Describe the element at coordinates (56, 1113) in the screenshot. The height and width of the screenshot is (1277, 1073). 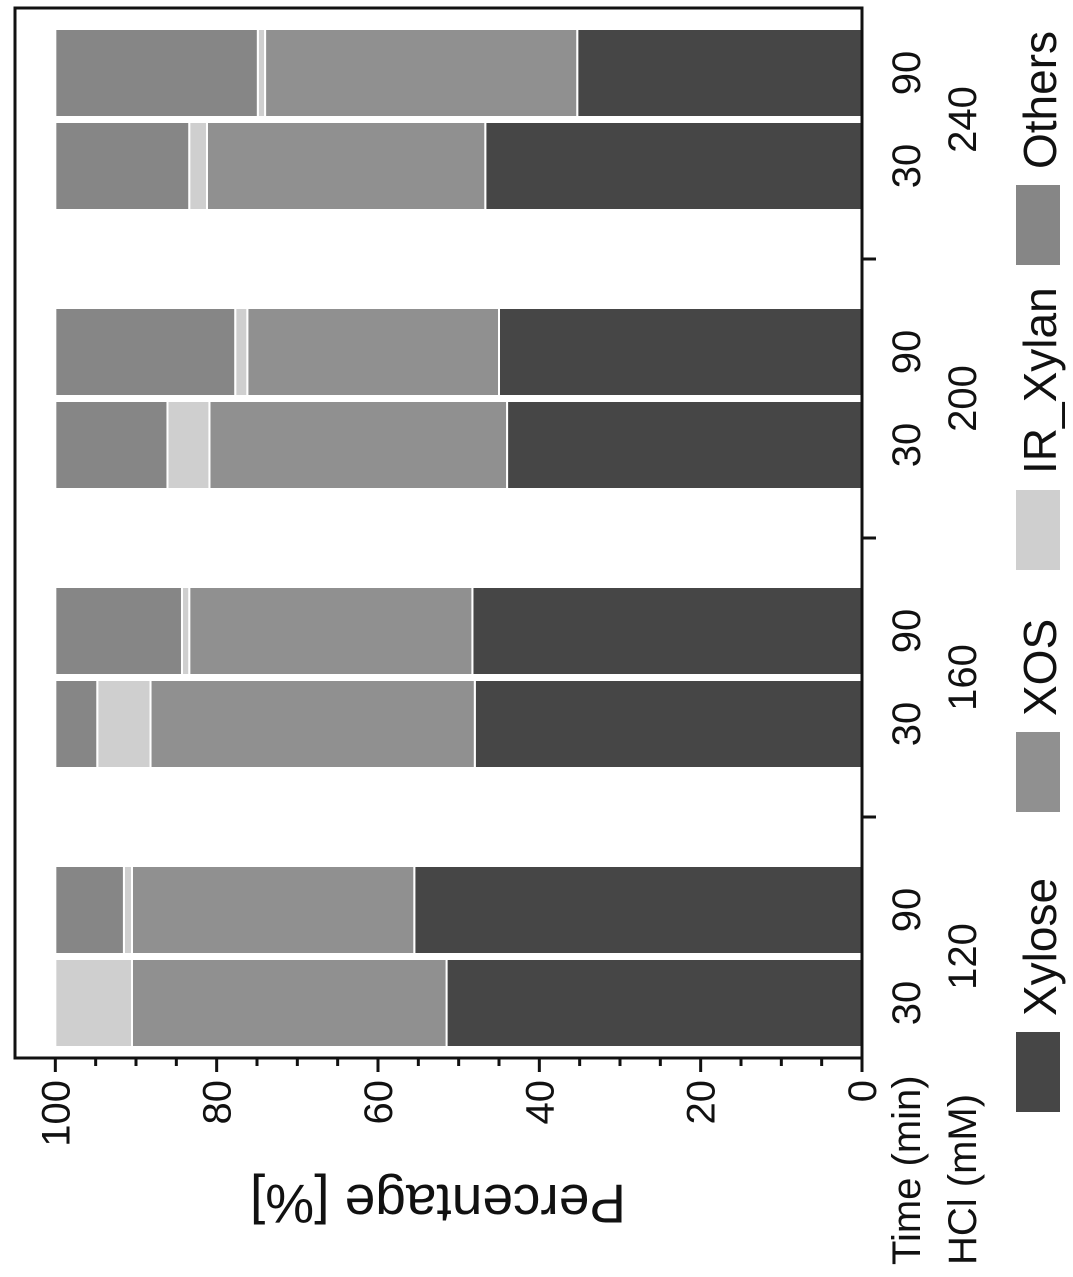
I see `y-tick-label: 100` at that location.